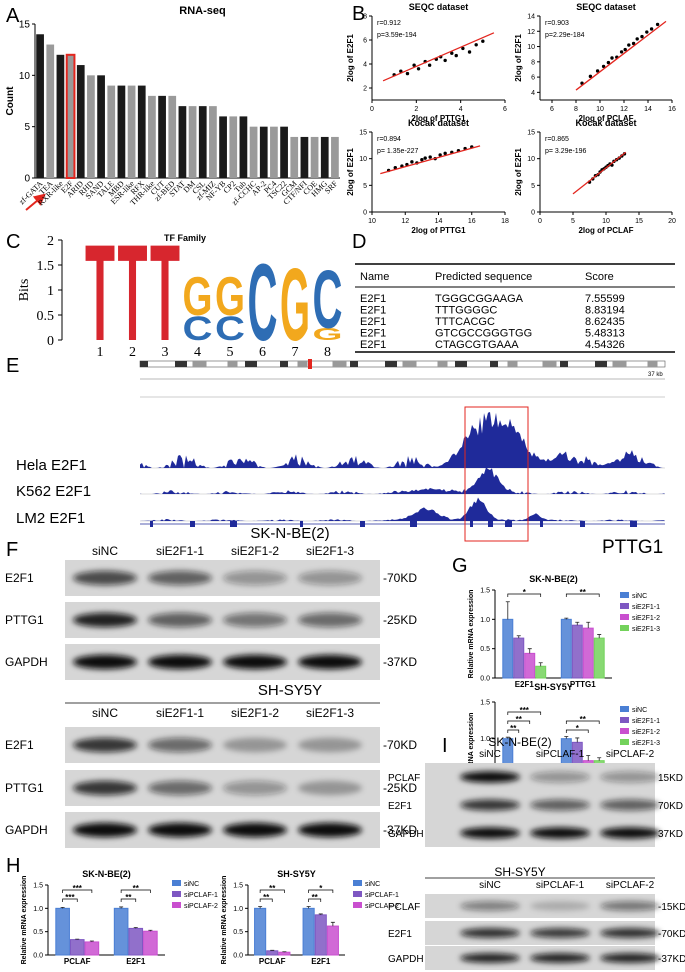 This screenshot has width=685, height=972. Describe the element at coordinates (27, 127) in the screenshot. I see `y-tick-label: 5` at that location.